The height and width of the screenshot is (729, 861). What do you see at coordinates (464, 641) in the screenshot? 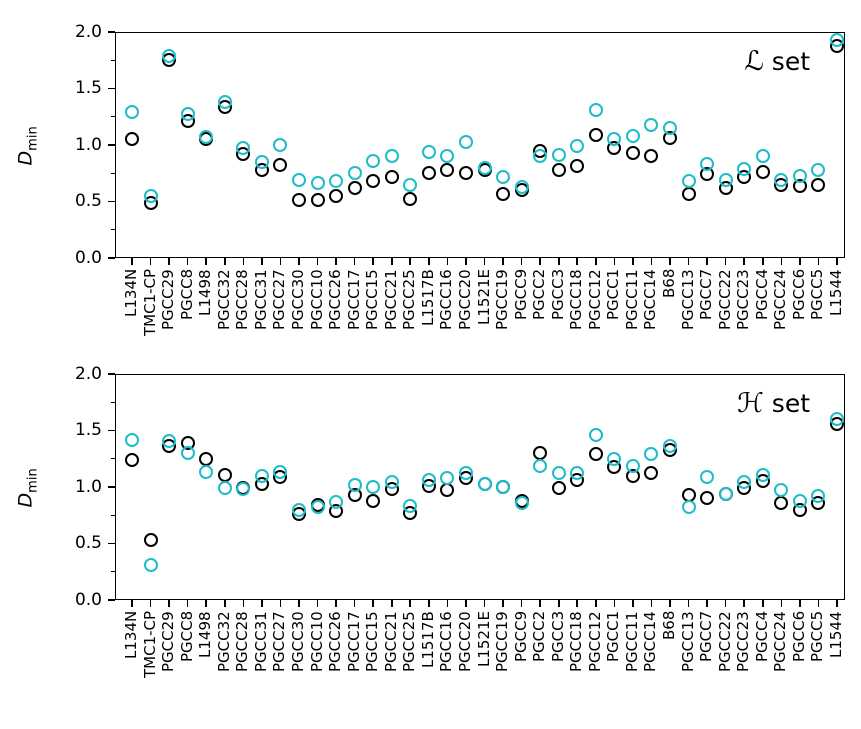
I see `x-tick-label: PGCC20` at bounding box center [464, 641].